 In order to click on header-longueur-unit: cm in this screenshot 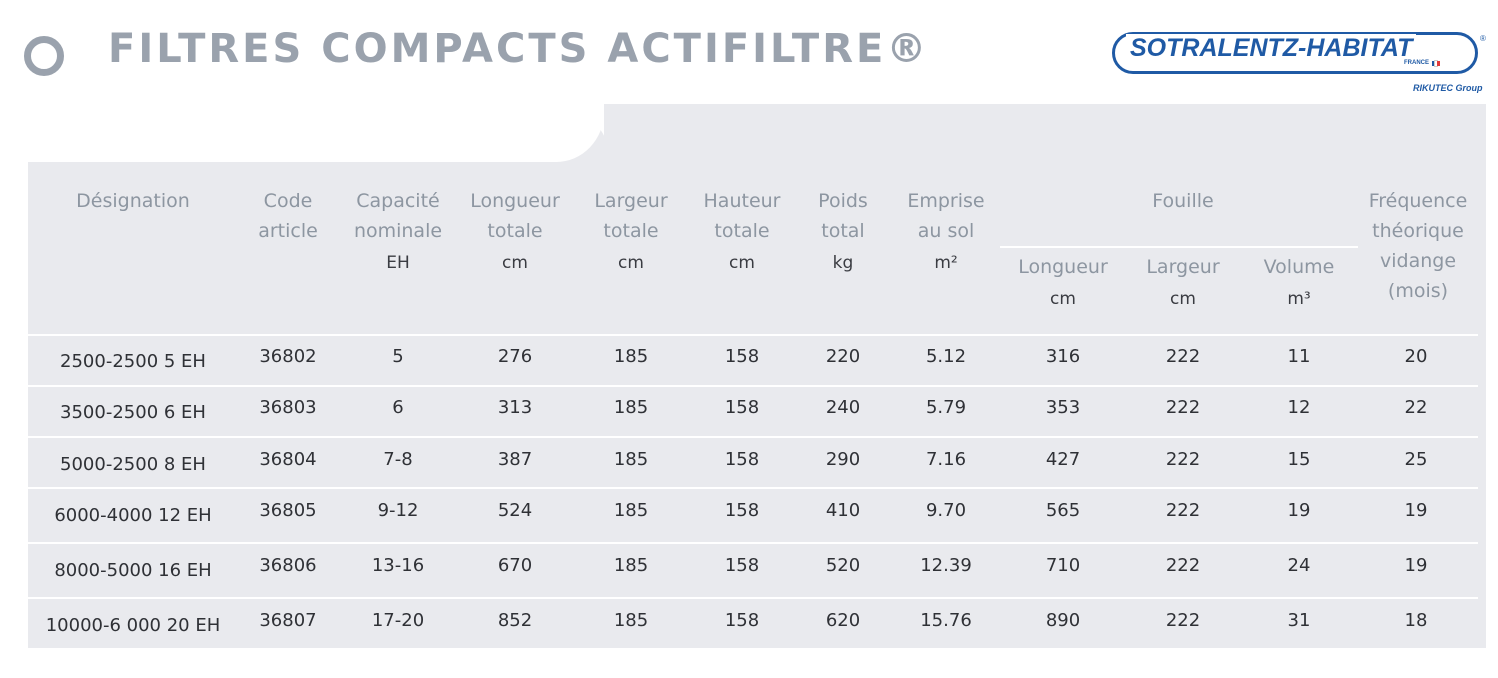, I will do `click(515, 263)`.